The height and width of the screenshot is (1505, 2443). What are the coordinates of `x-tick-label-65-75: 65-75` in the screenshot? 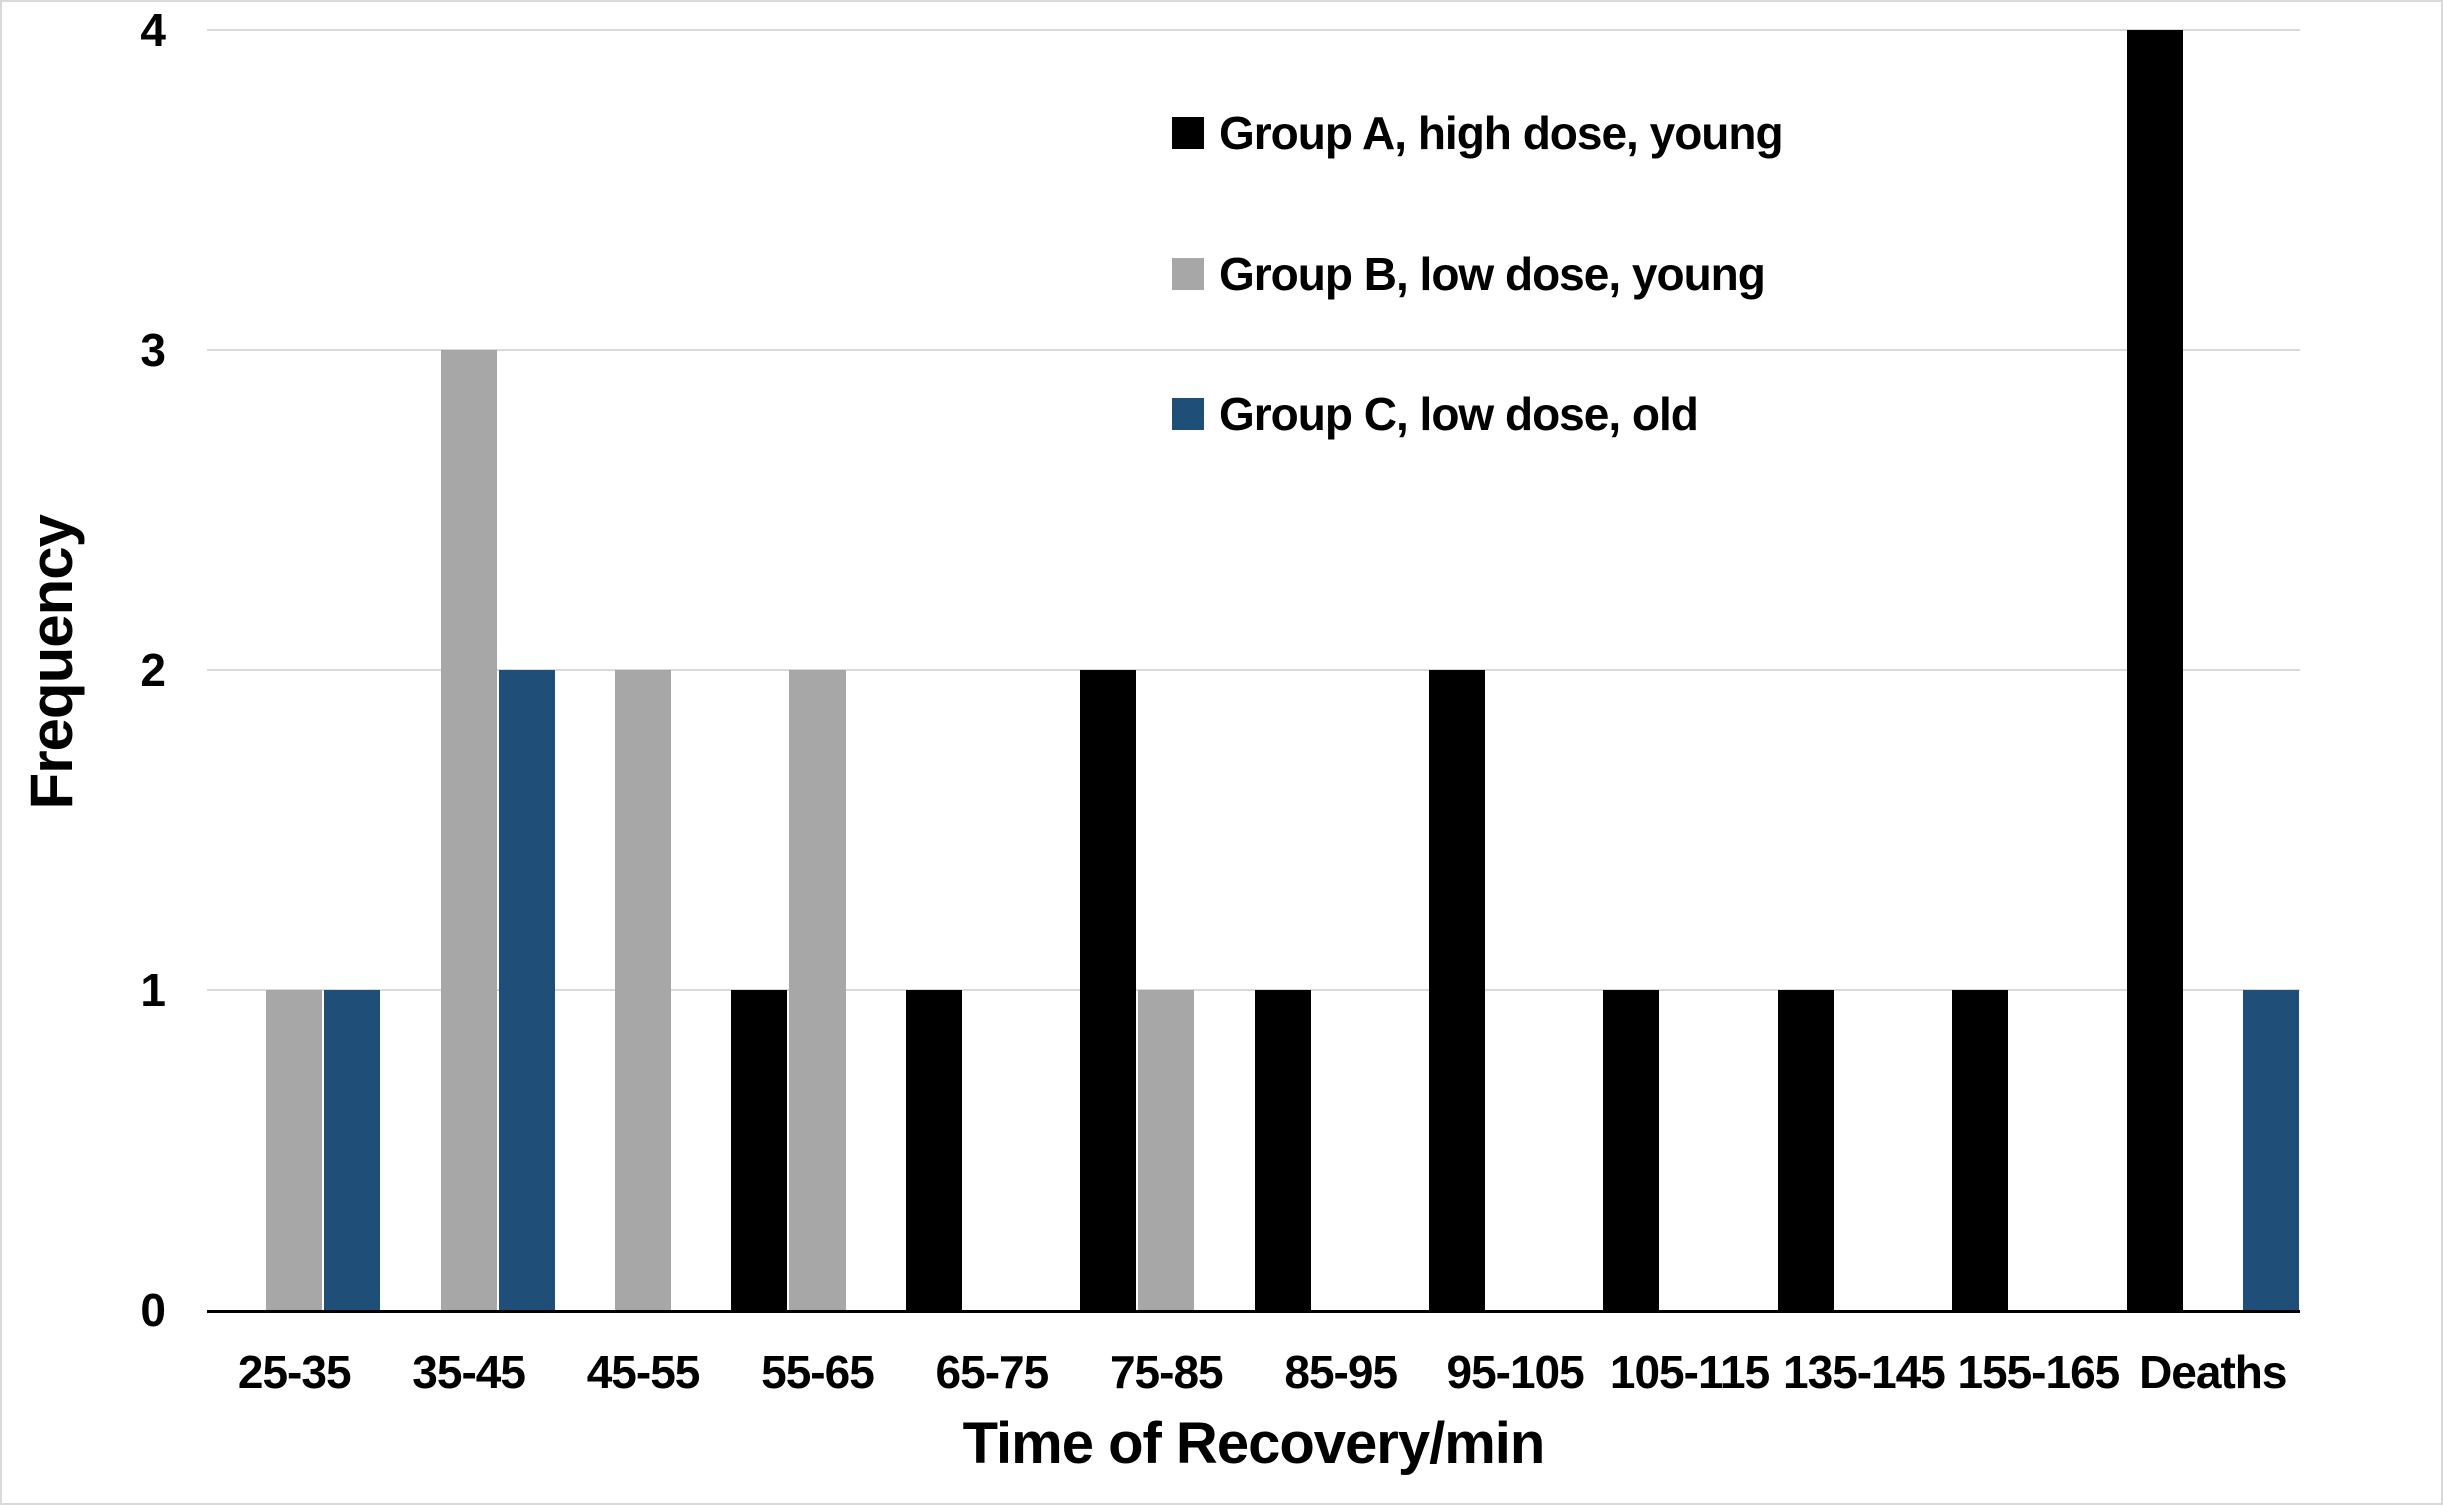 It's located at (992, 1372).